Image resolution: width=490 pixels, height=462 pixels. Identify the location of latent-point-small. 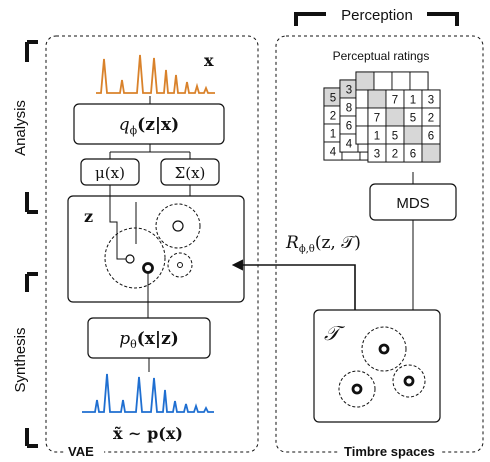
(180, 265).